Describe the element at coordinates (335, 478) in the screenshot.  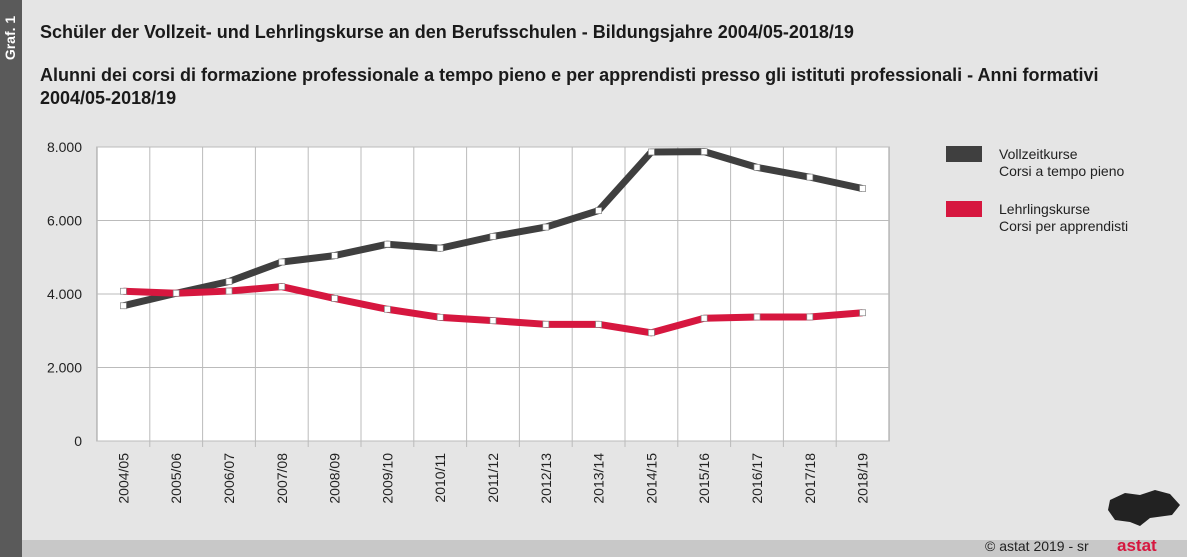
I see `x-tick-label: 2008/09` at that location.